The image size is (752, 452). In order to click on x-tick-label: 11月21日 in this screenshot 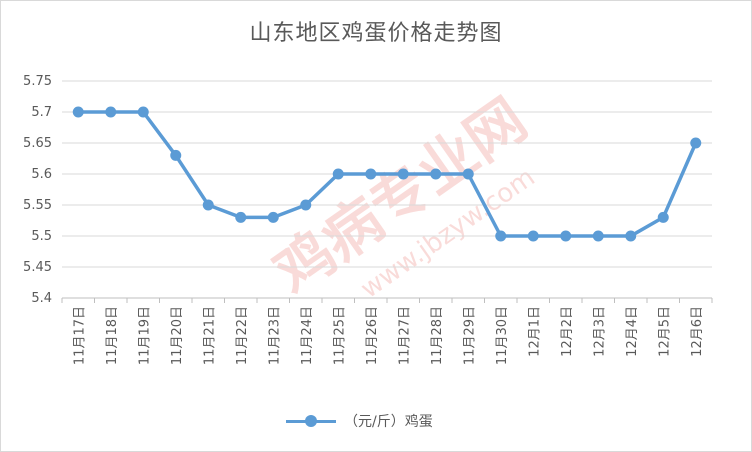, I will do `click(209, 335)`.